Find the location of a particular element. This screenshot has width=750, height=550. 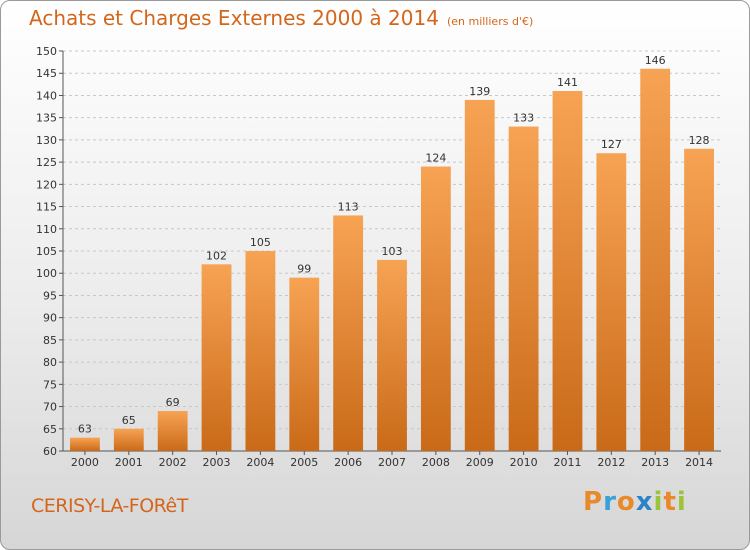

y-tick-label: 145 is located at coordinates (46, 73).